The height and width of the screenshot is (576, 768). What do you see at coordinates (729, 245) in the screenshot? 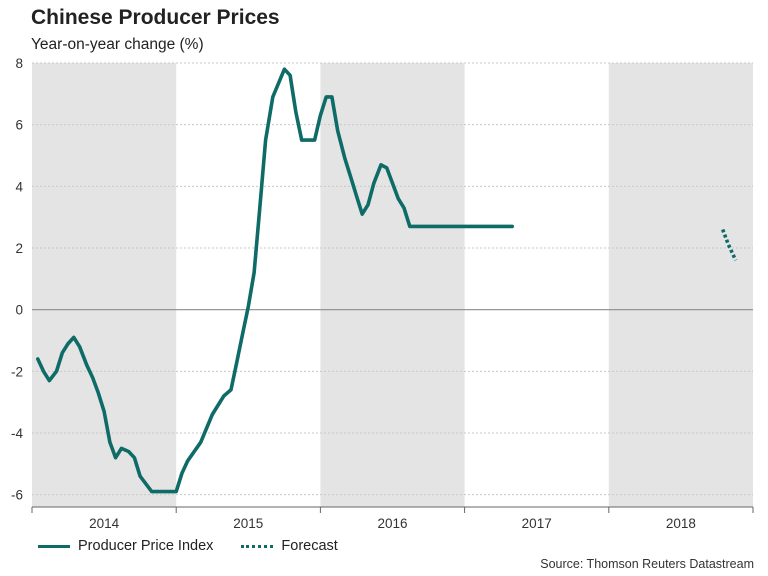
I see `series-line-forecast` at bounding box center [729, 245].